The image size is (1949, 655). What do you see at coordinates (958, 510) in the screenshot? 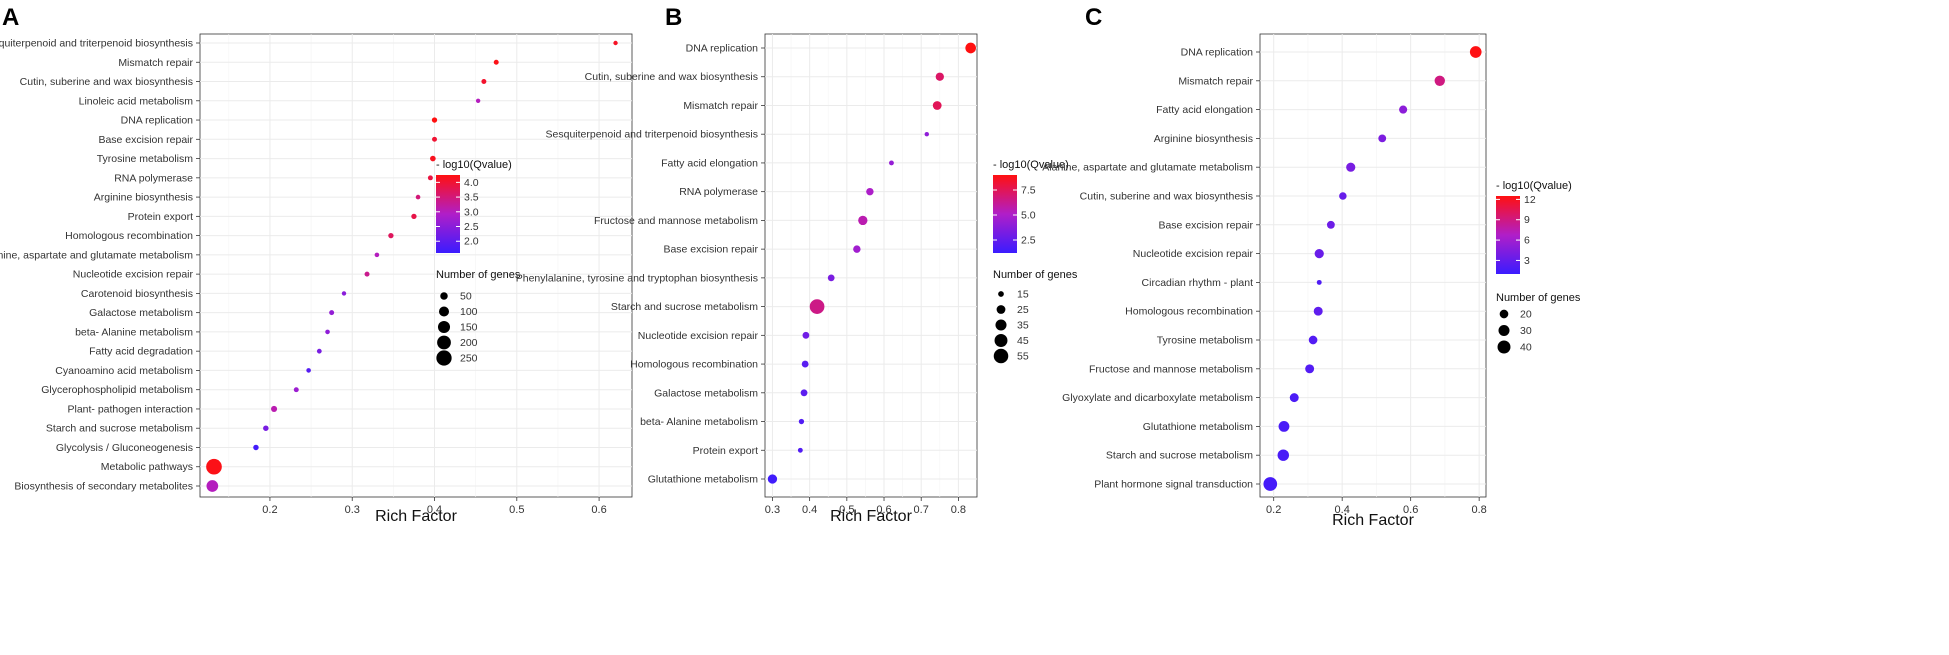
I see `x-tick-label: 0.8` at bounding box center [958, 510].